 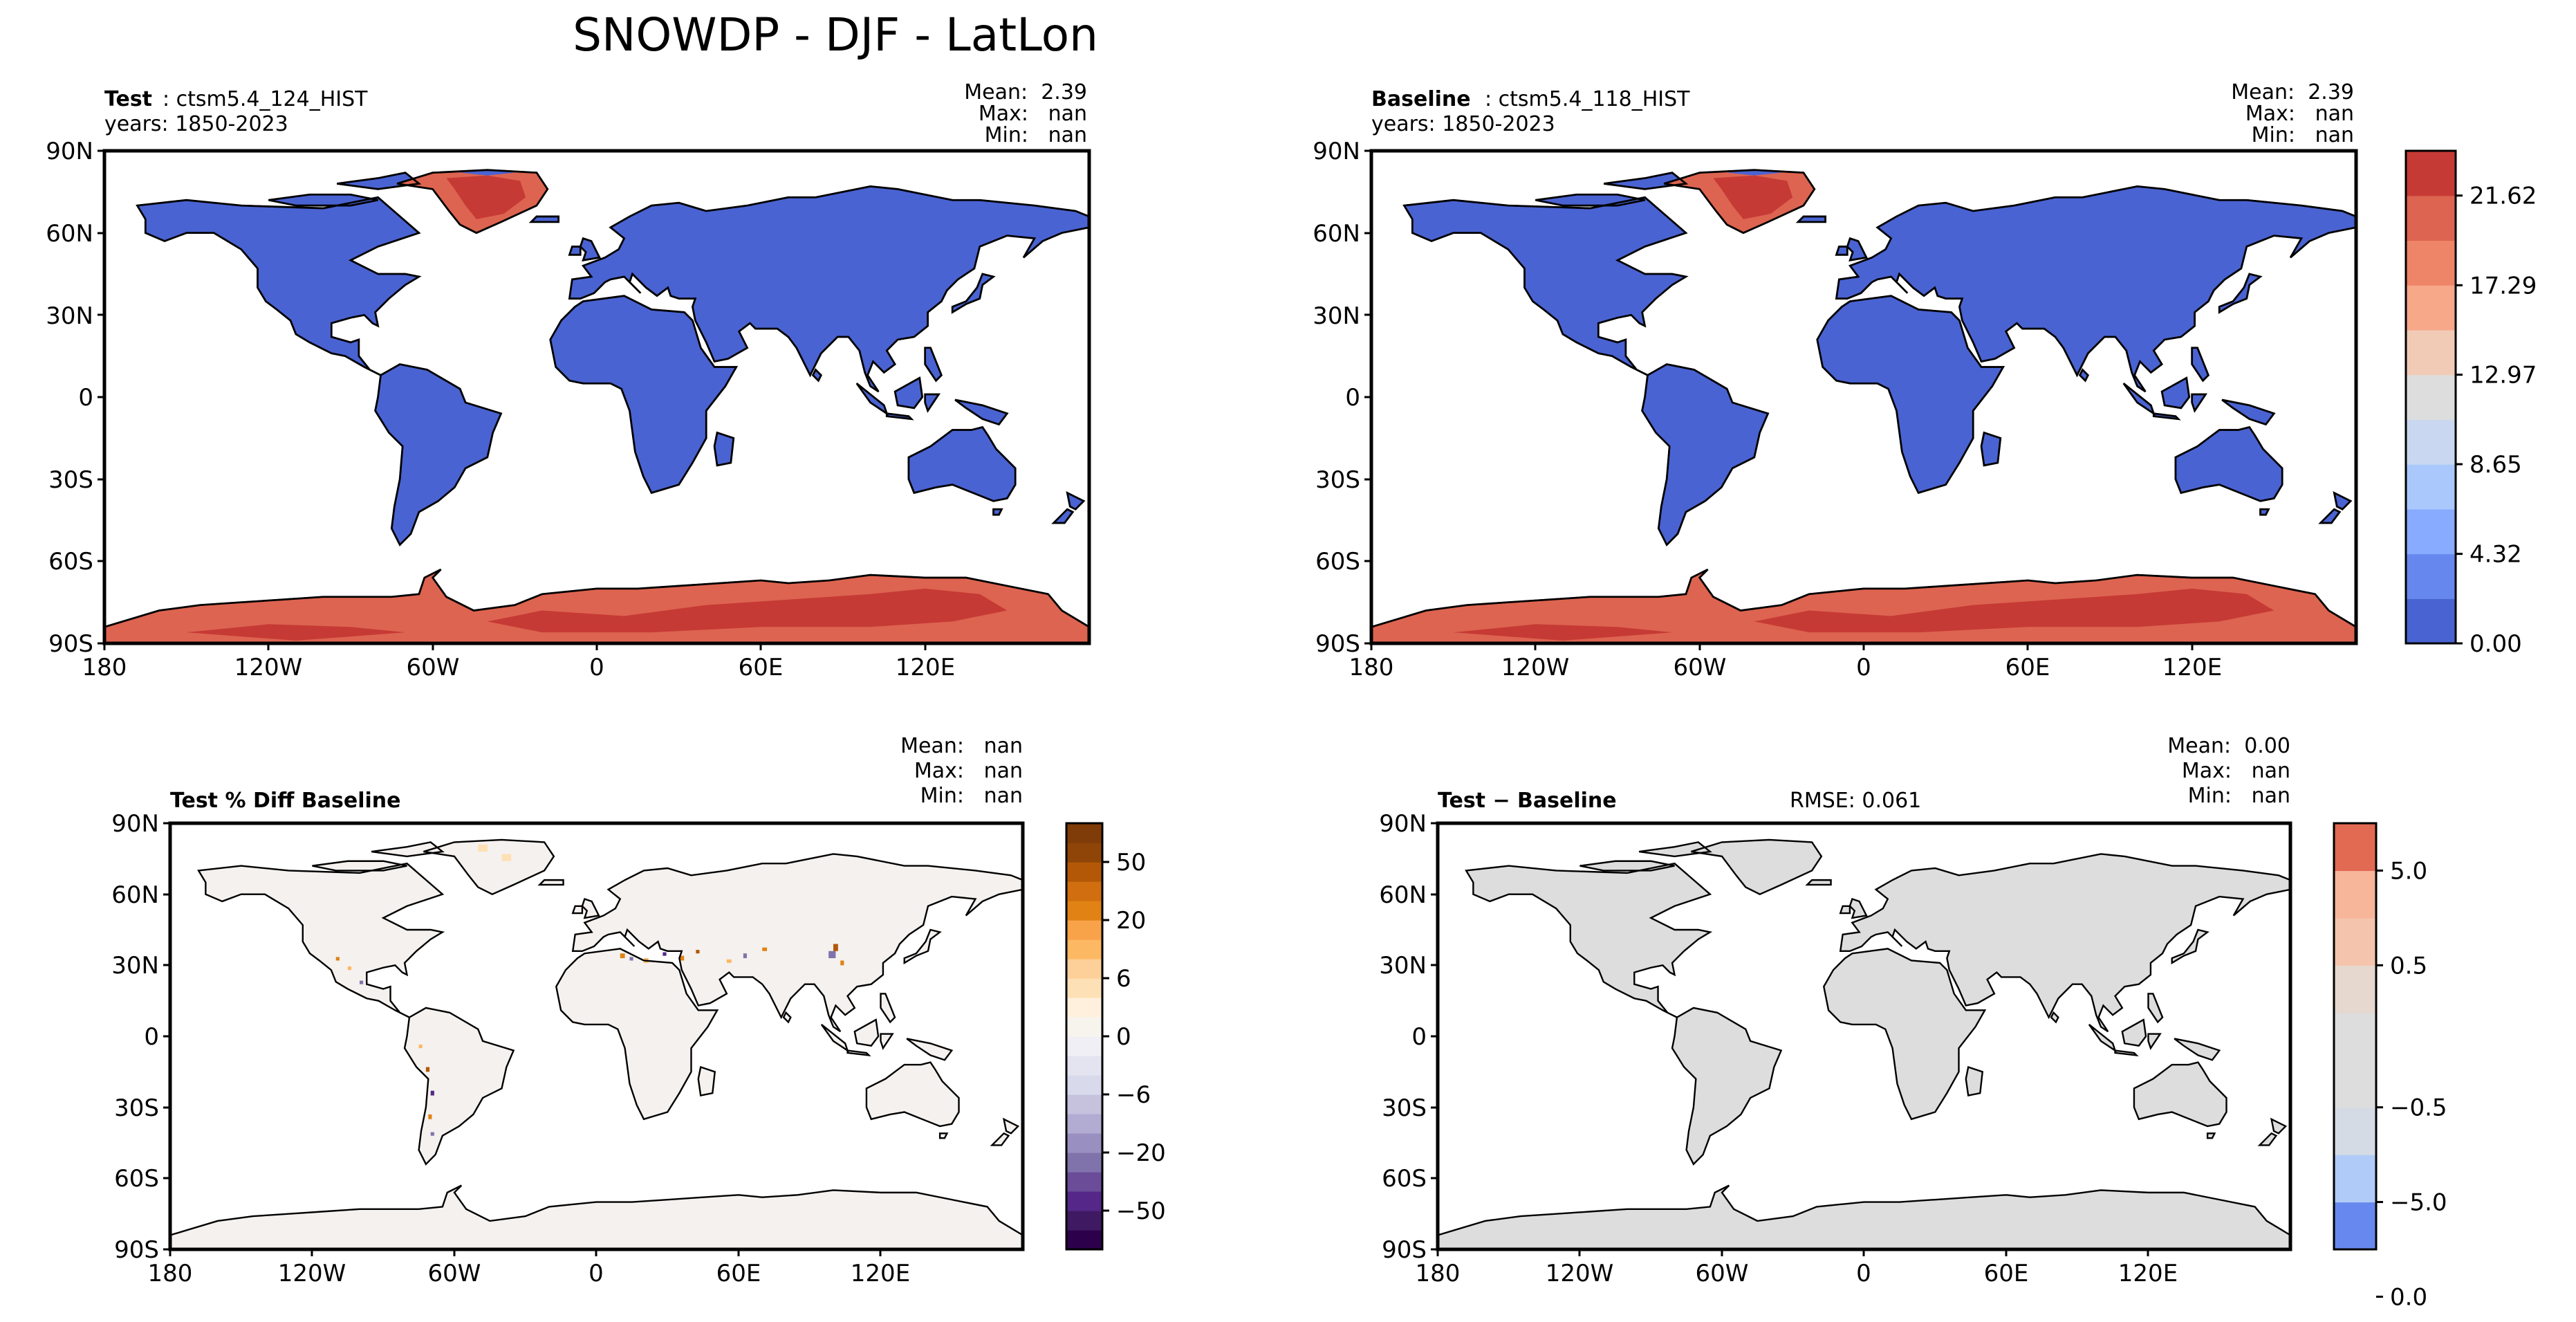 What do you see at coordinates (2408, 966) in the screenshot?
I see `colorbar-tick-label: 0.5` at bounding box center [2408, 966].